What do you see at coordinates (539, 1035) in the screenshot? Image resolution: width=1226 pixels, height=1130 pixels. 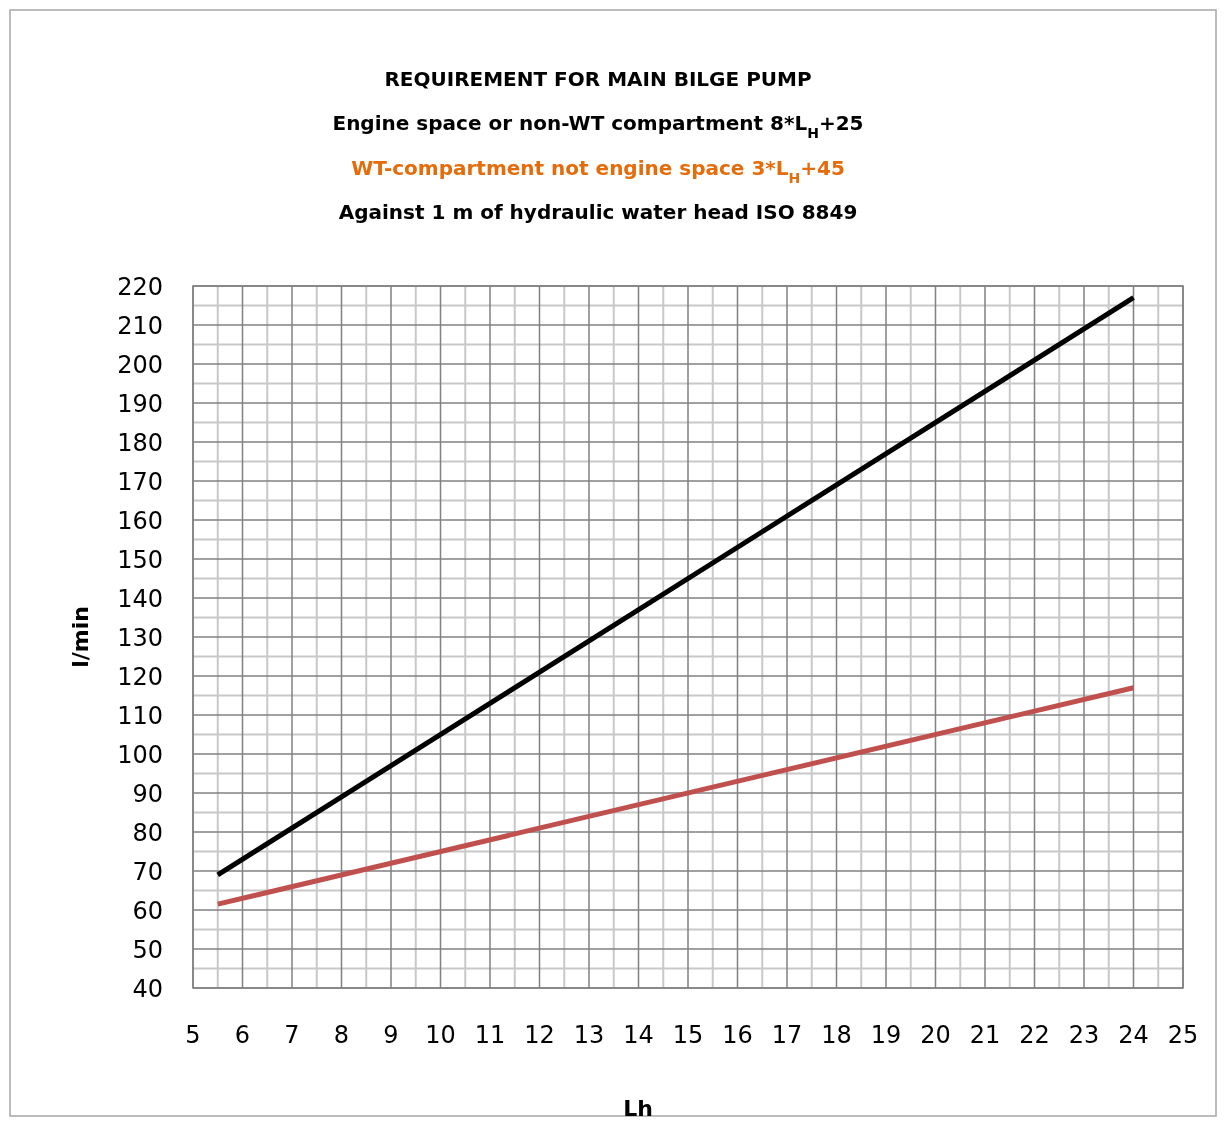 I see `x-tick-label: 12` at bounding box center [539, 1035].